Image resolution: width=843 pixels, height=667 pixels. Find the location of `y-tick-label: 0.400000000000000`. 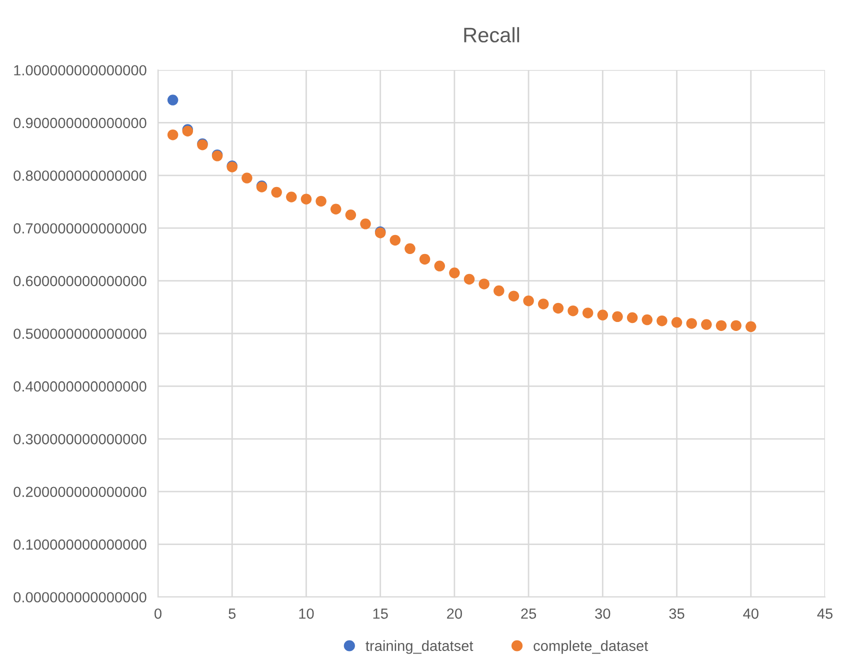

y-tick-label: 0.400000000000000 is located at coordinates (80, 386).